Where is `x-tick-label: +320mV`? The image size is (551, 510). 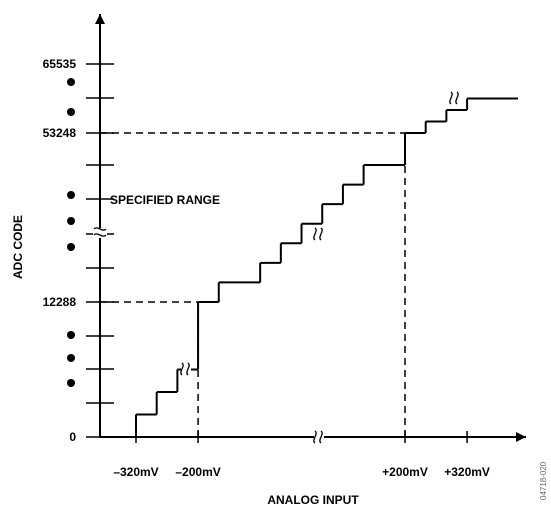
x-tick-label: +320mV is located at coordinates (467, 472).